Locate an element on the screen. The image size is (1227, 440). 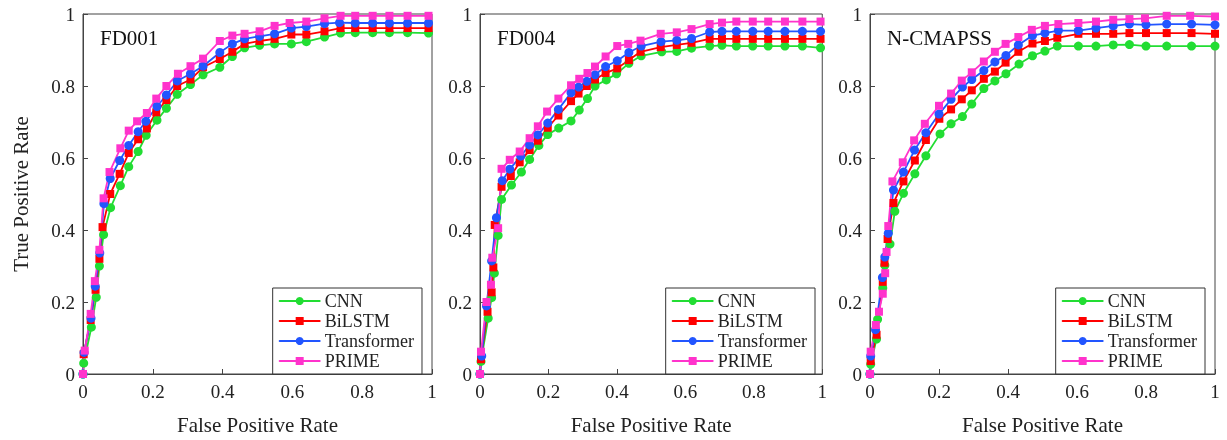
text: FD004 is located at coordinates (526, 37).